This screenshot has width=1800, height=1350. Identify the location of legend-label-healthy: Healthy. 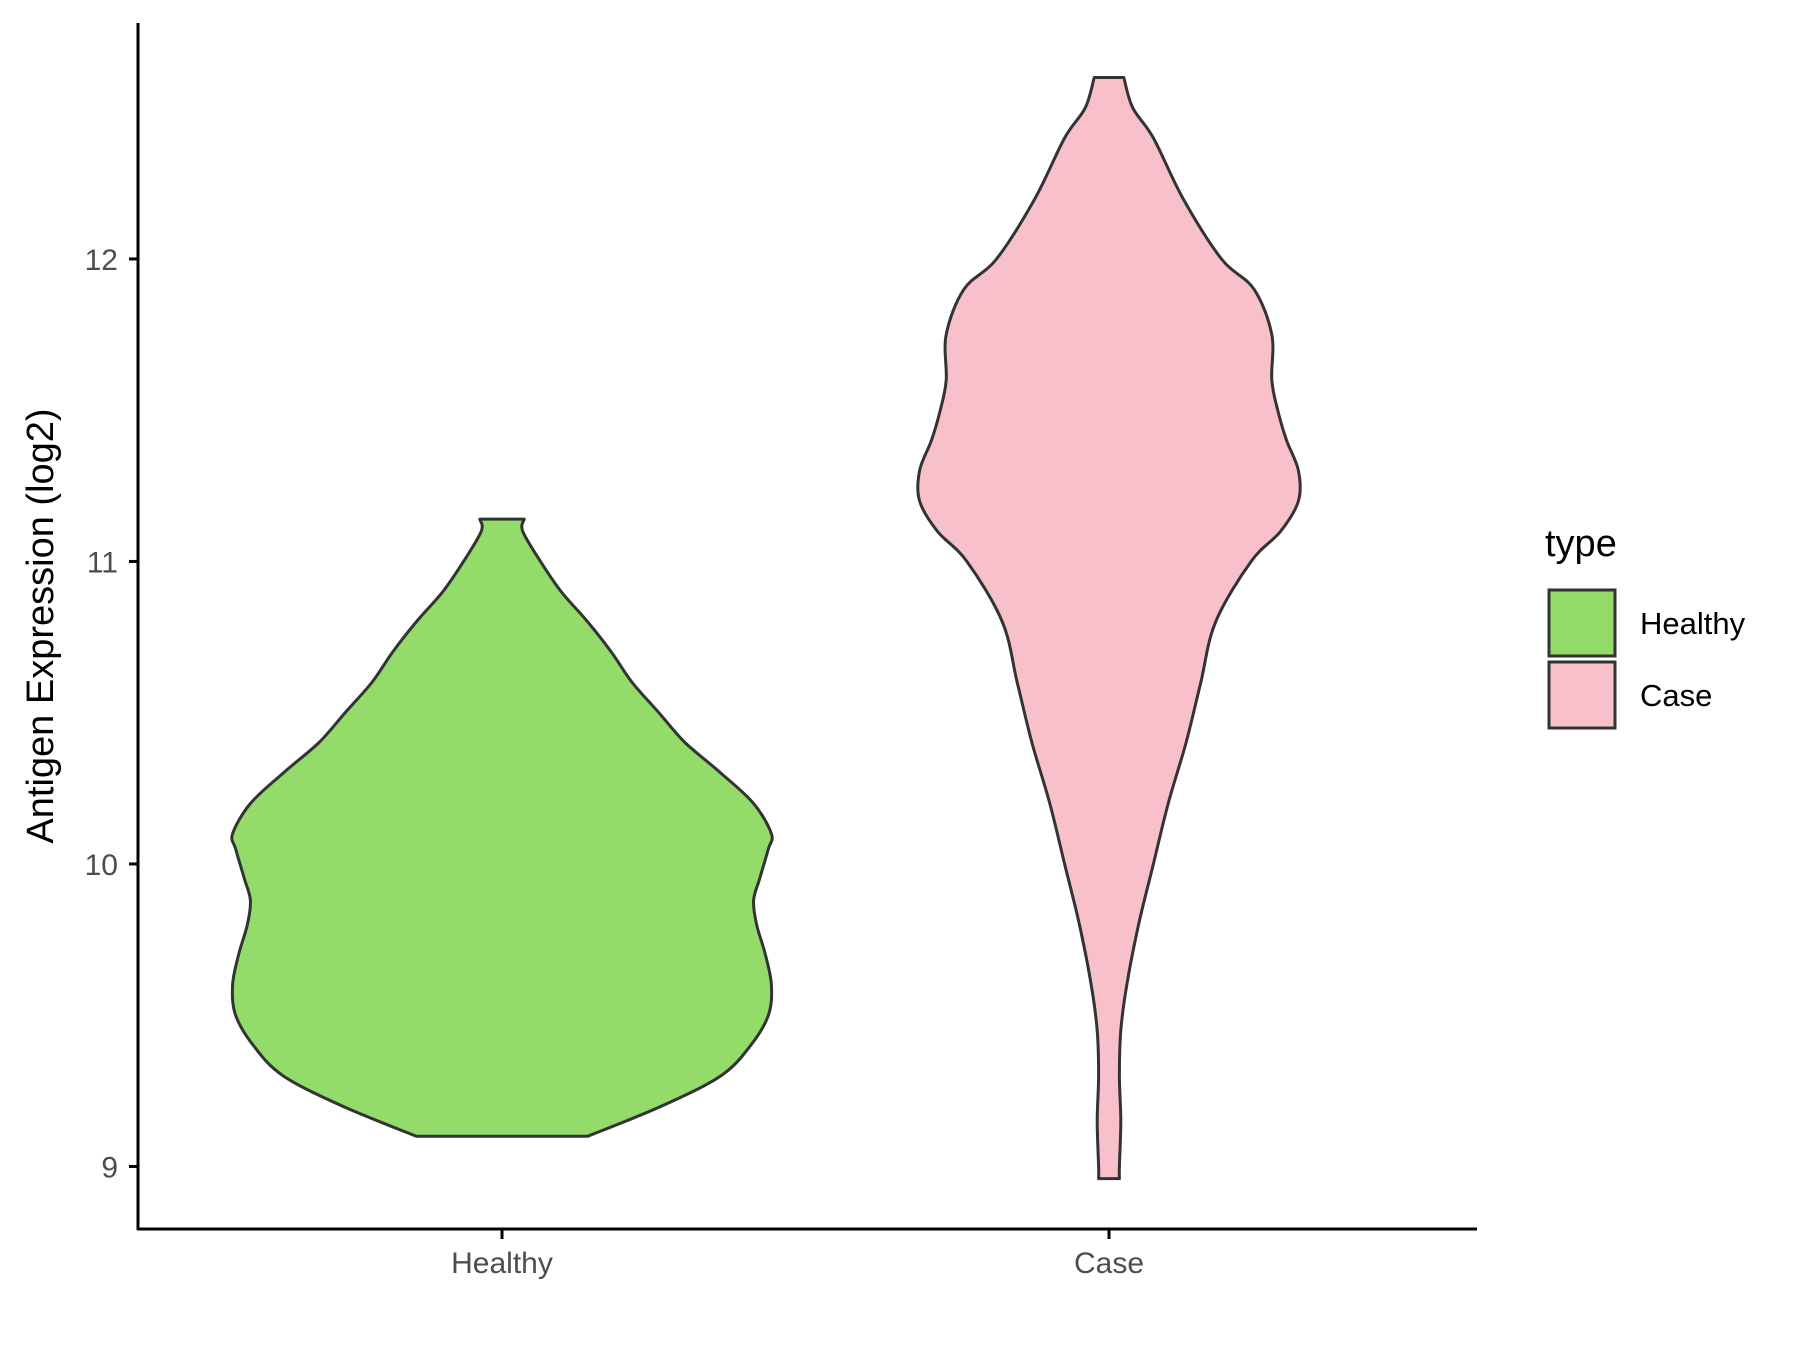
(1693, 623).